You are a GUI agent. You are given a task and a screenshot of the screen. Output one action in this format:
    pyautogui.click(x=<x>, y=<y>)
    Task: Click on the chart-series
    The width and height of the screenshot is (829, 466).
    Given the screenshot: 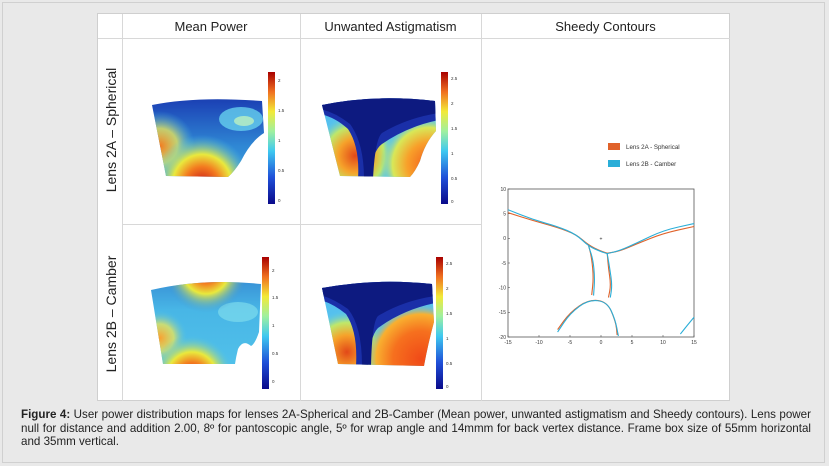 What is the action you would take?
    pyautogui.click(x=601, y=273)
    